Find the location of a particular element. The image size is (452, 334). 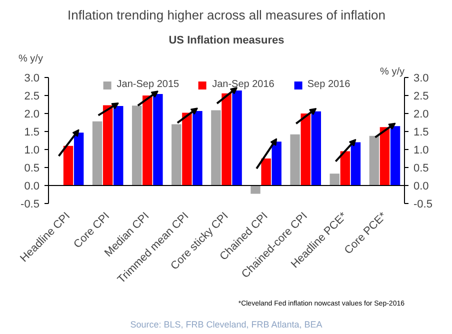

y2-tick-label: 1.0 is located at coordinates (421, 150).